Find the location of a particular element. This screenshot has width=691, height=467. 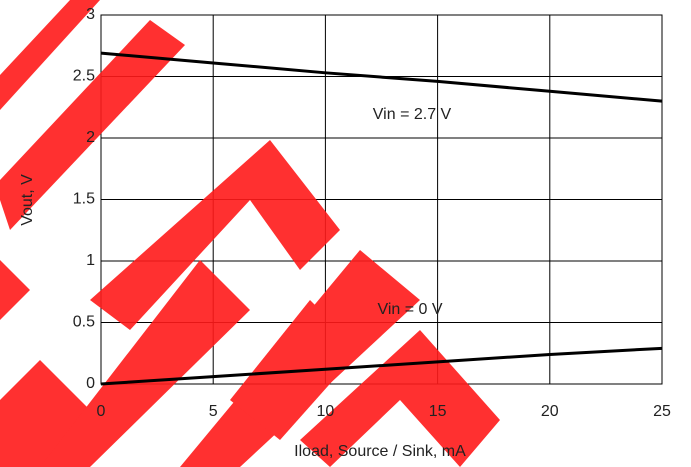

x-tick-label: 5 is located at coordinates (213, 411).